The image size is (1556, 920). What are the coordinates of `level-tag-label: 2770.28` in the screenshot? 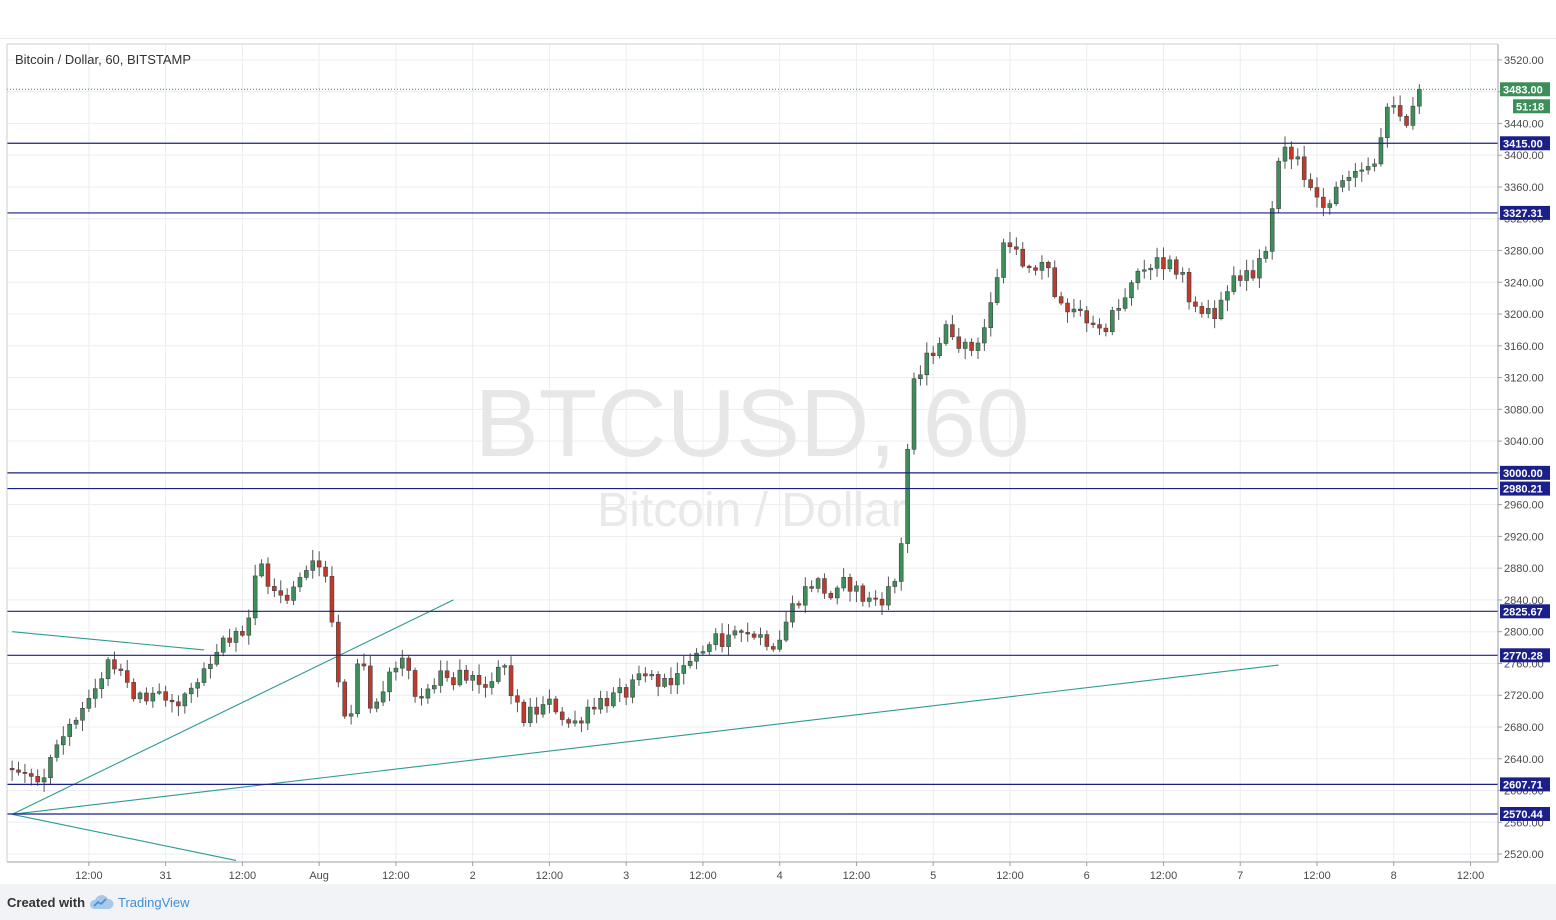 It's located at (1523, 656).